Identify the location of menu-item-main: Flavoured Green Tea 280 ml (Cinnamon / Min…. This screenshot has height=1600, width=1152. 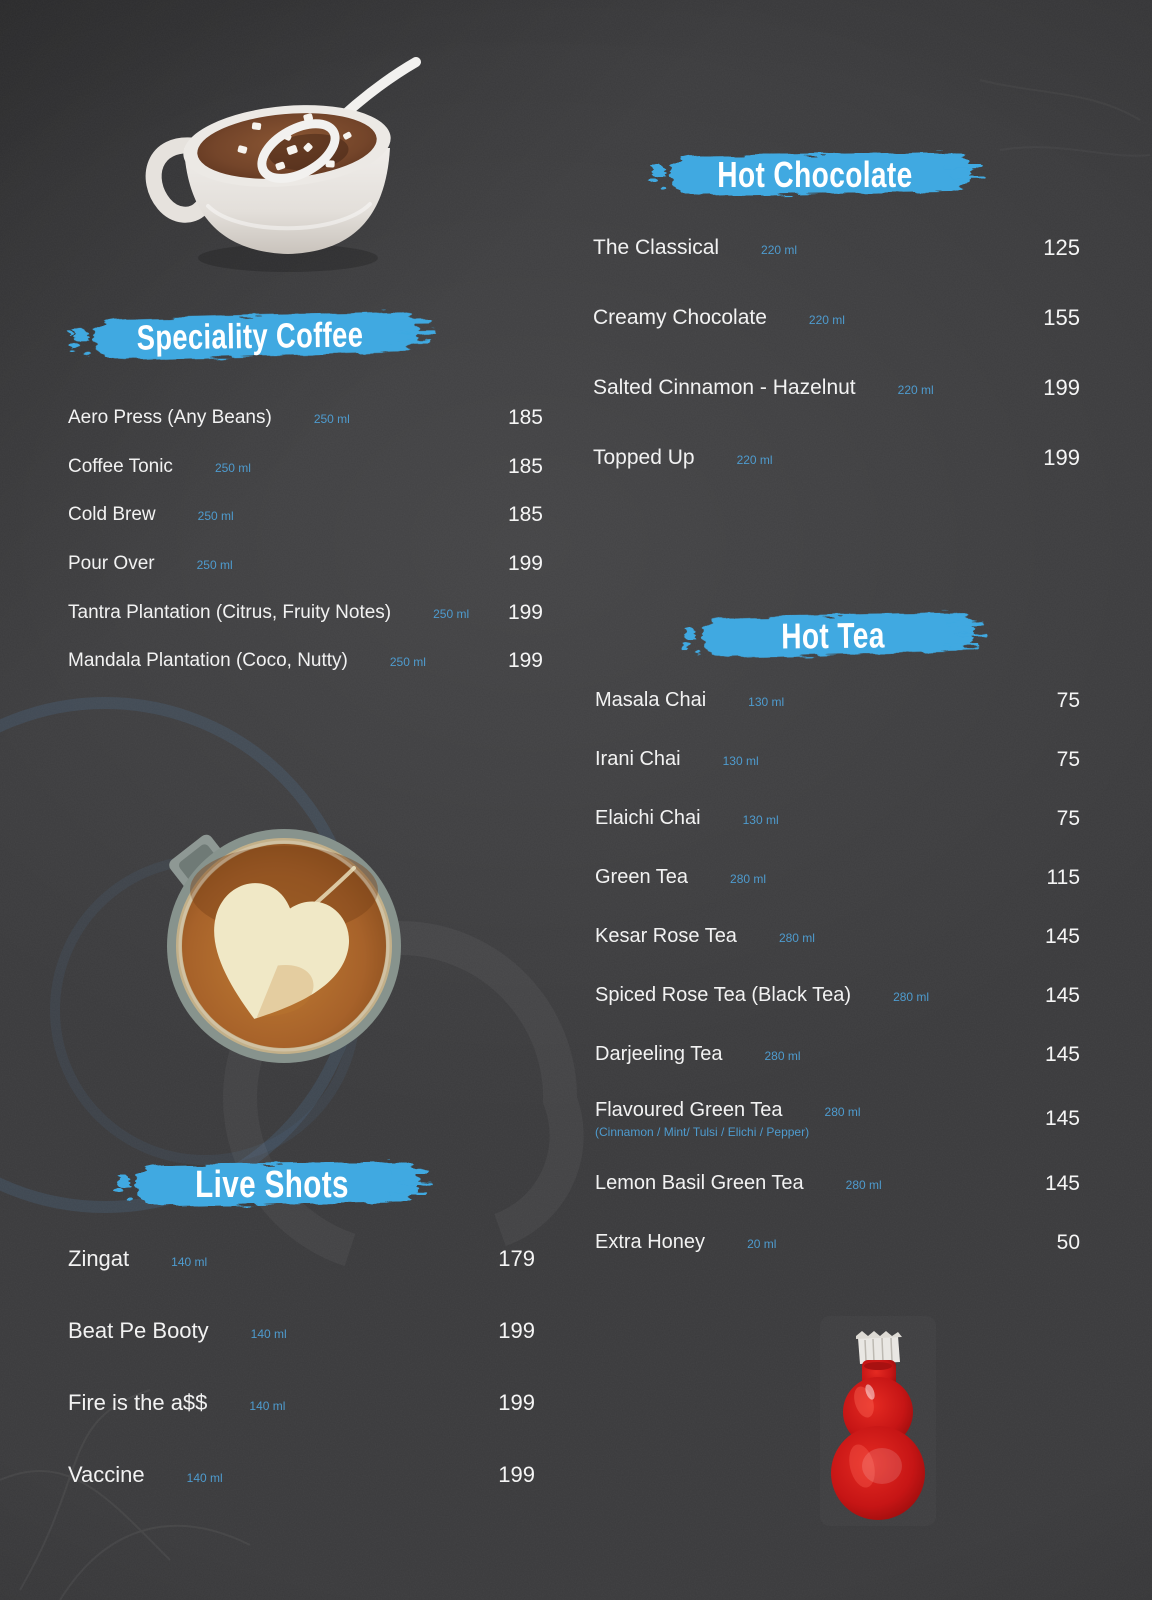
(728, 1119).